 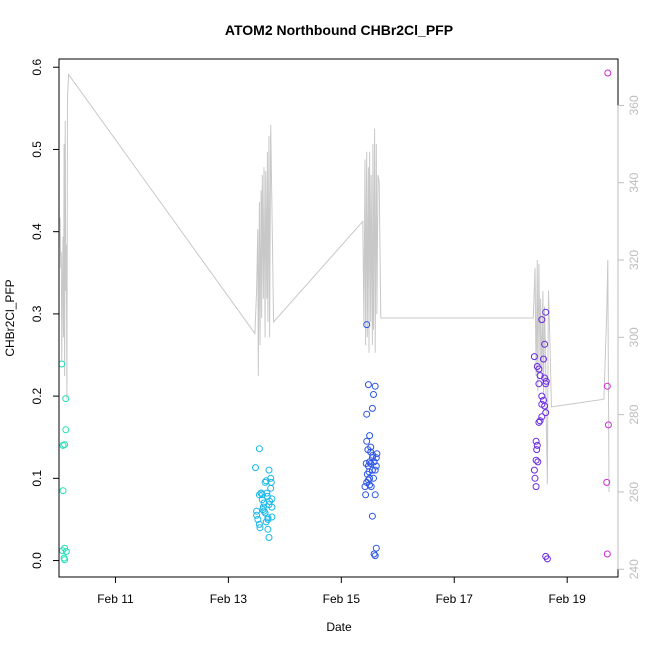 What do you see at coordinates (37, 478) in the screenshot?
I see `y-tick-label: 0.1` at bounding box center [37, 478].